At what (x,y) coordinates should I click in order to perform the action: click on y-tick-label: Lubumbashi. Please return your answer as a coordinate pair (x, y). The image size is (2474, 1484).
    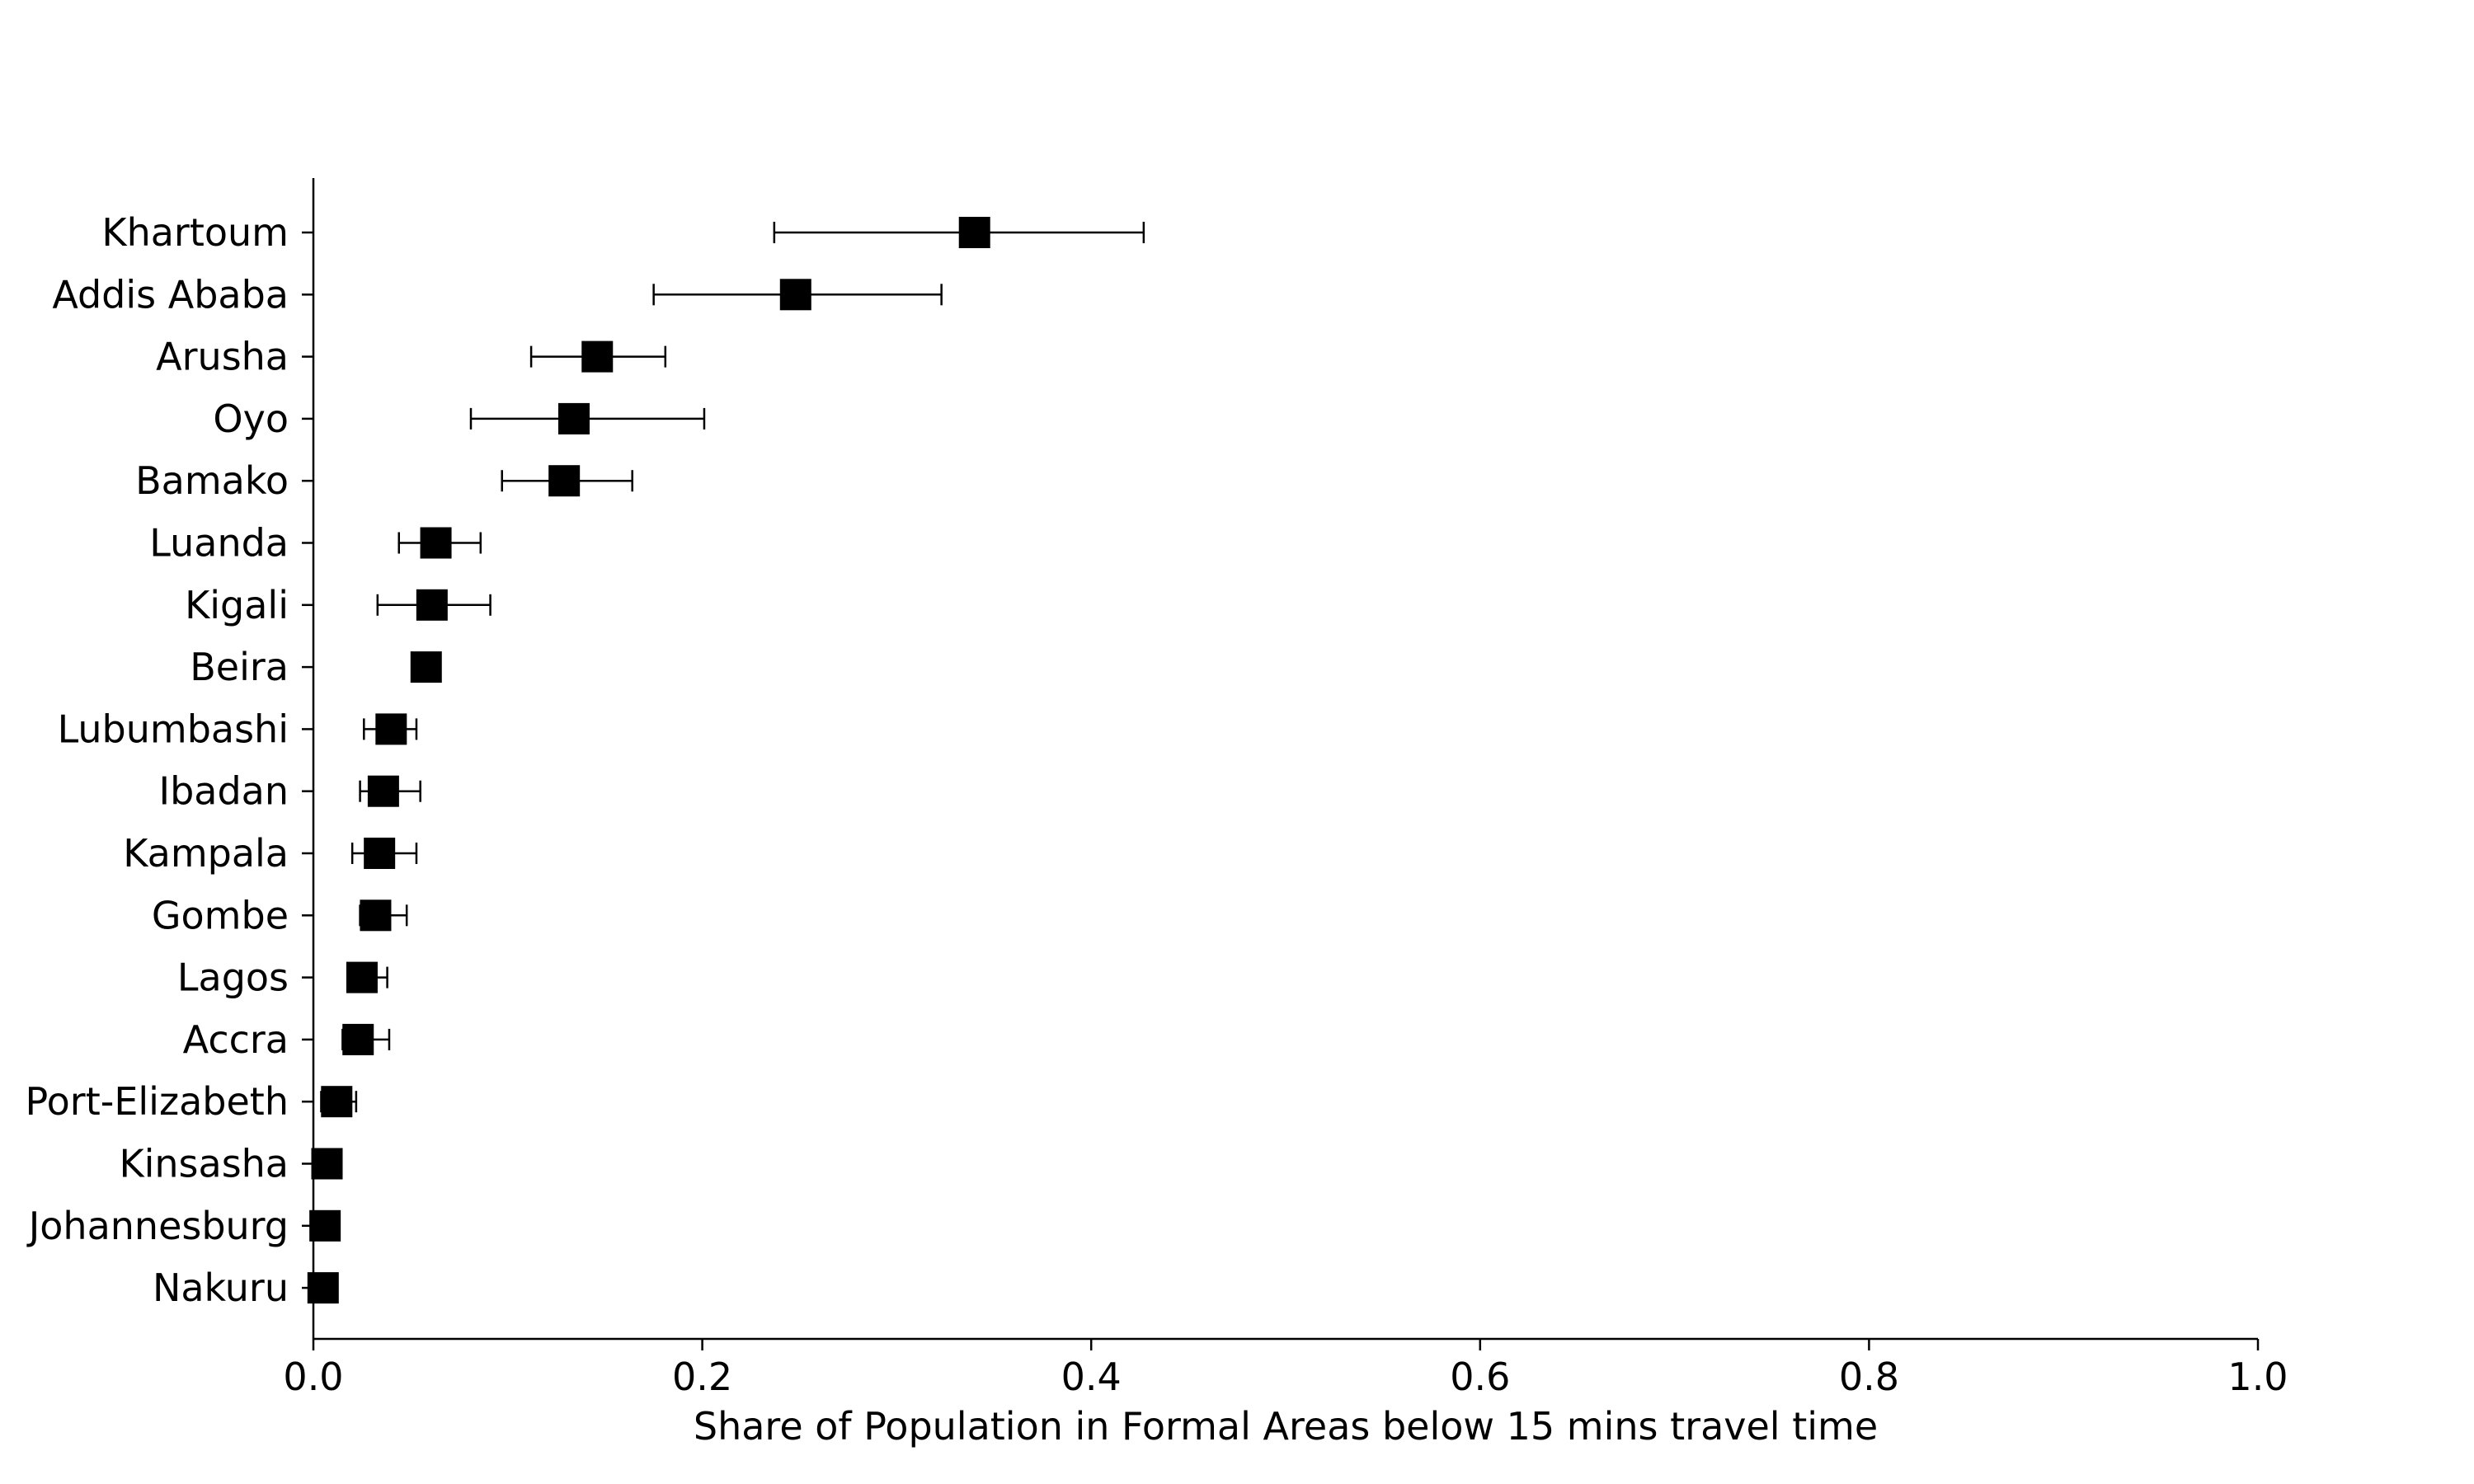
    Looking at the image, I should click on (173, 729).